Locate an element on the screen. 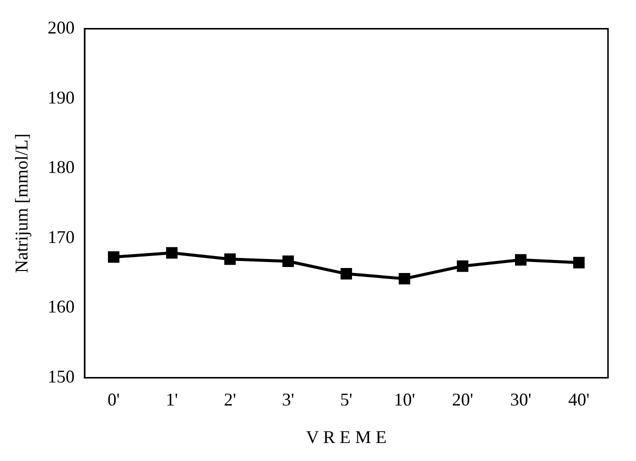  x-tick-label: 10' is located at coordinates (405, 399).